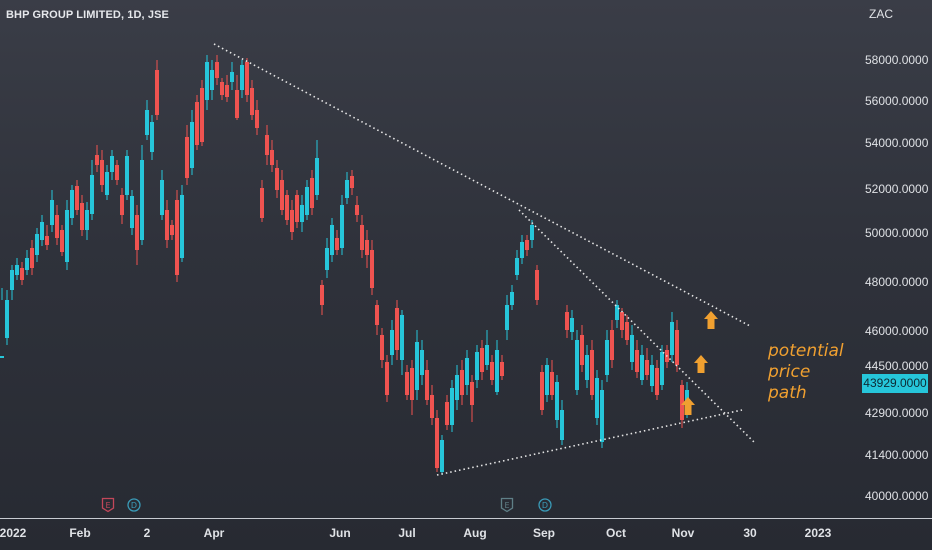  What do you see at coordinates (895, 383) in the screenshot?
I see `last-price-badge: 43929.0000` at bounding box center [895, 383].